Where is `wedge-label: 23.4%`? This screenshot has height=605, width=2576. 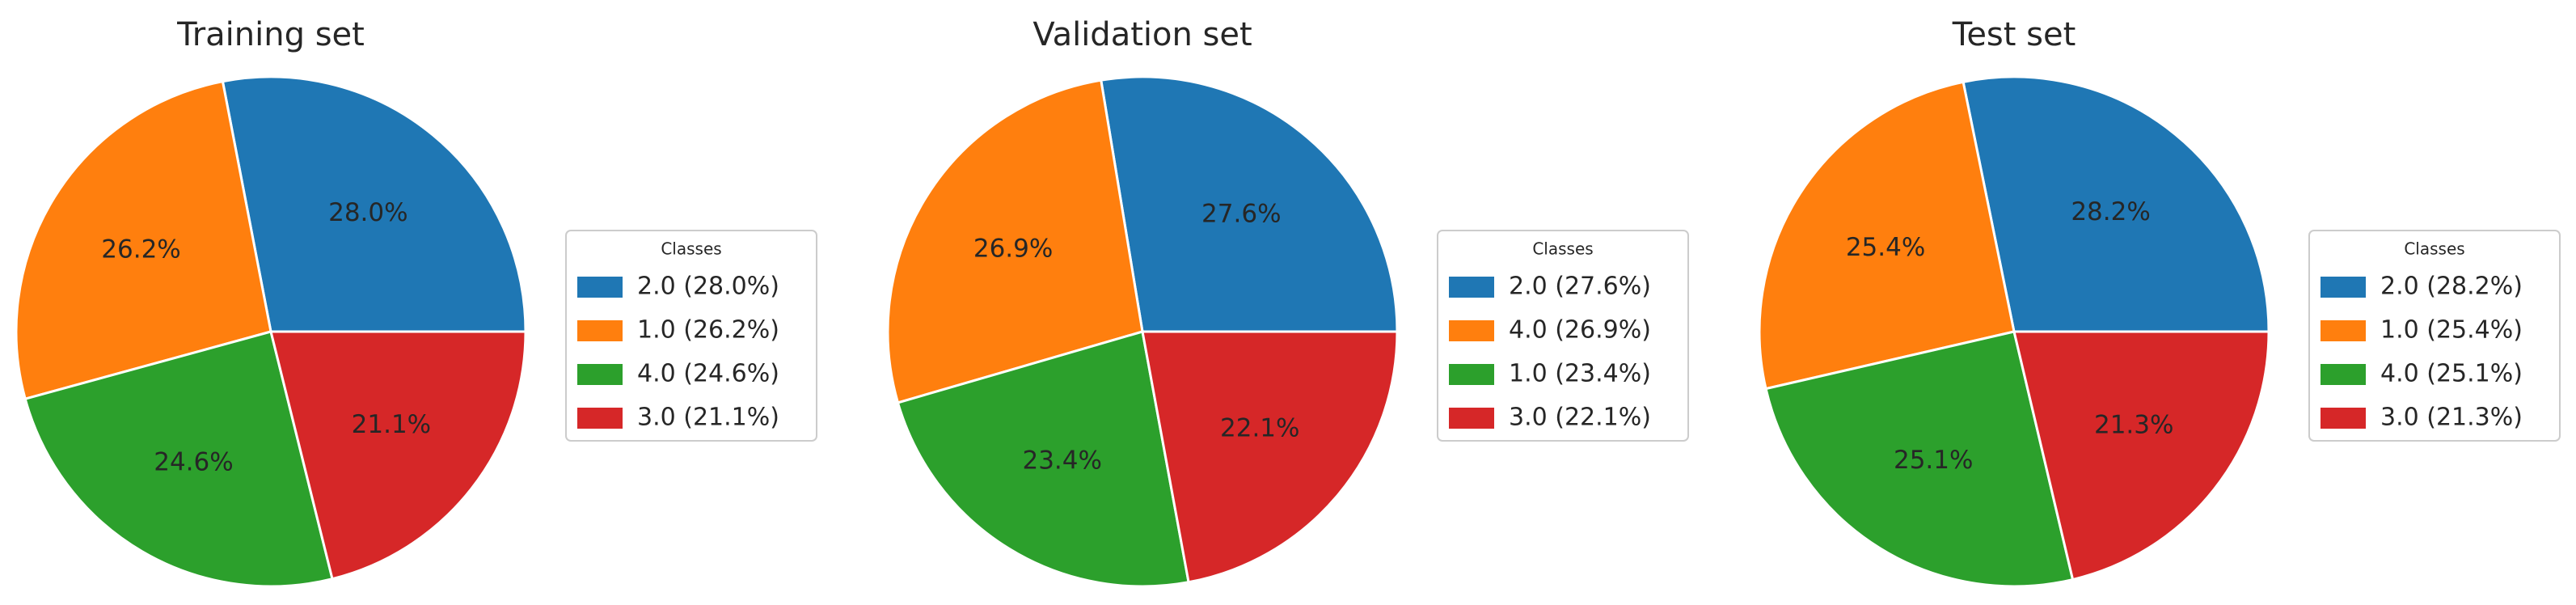 wedge-label: 23.4% is located at coordinates (1061, 461).